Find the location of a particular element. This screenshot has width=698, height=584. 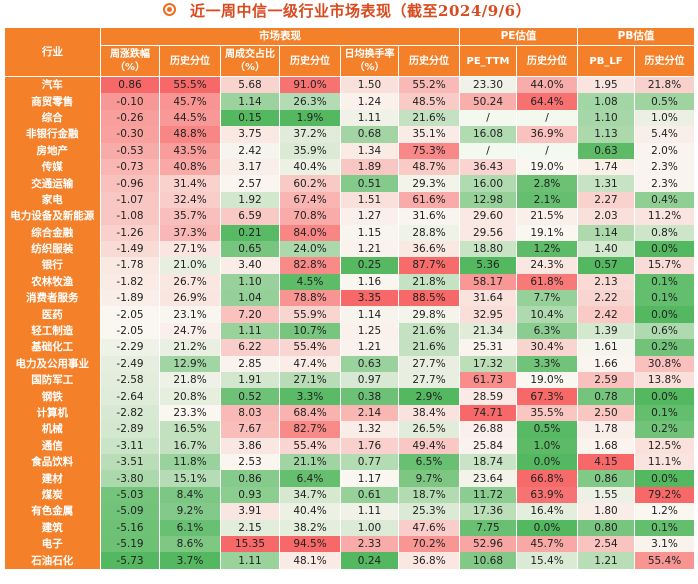

pb-lf-cell: 1.31 is located at coordinates (606, 183).